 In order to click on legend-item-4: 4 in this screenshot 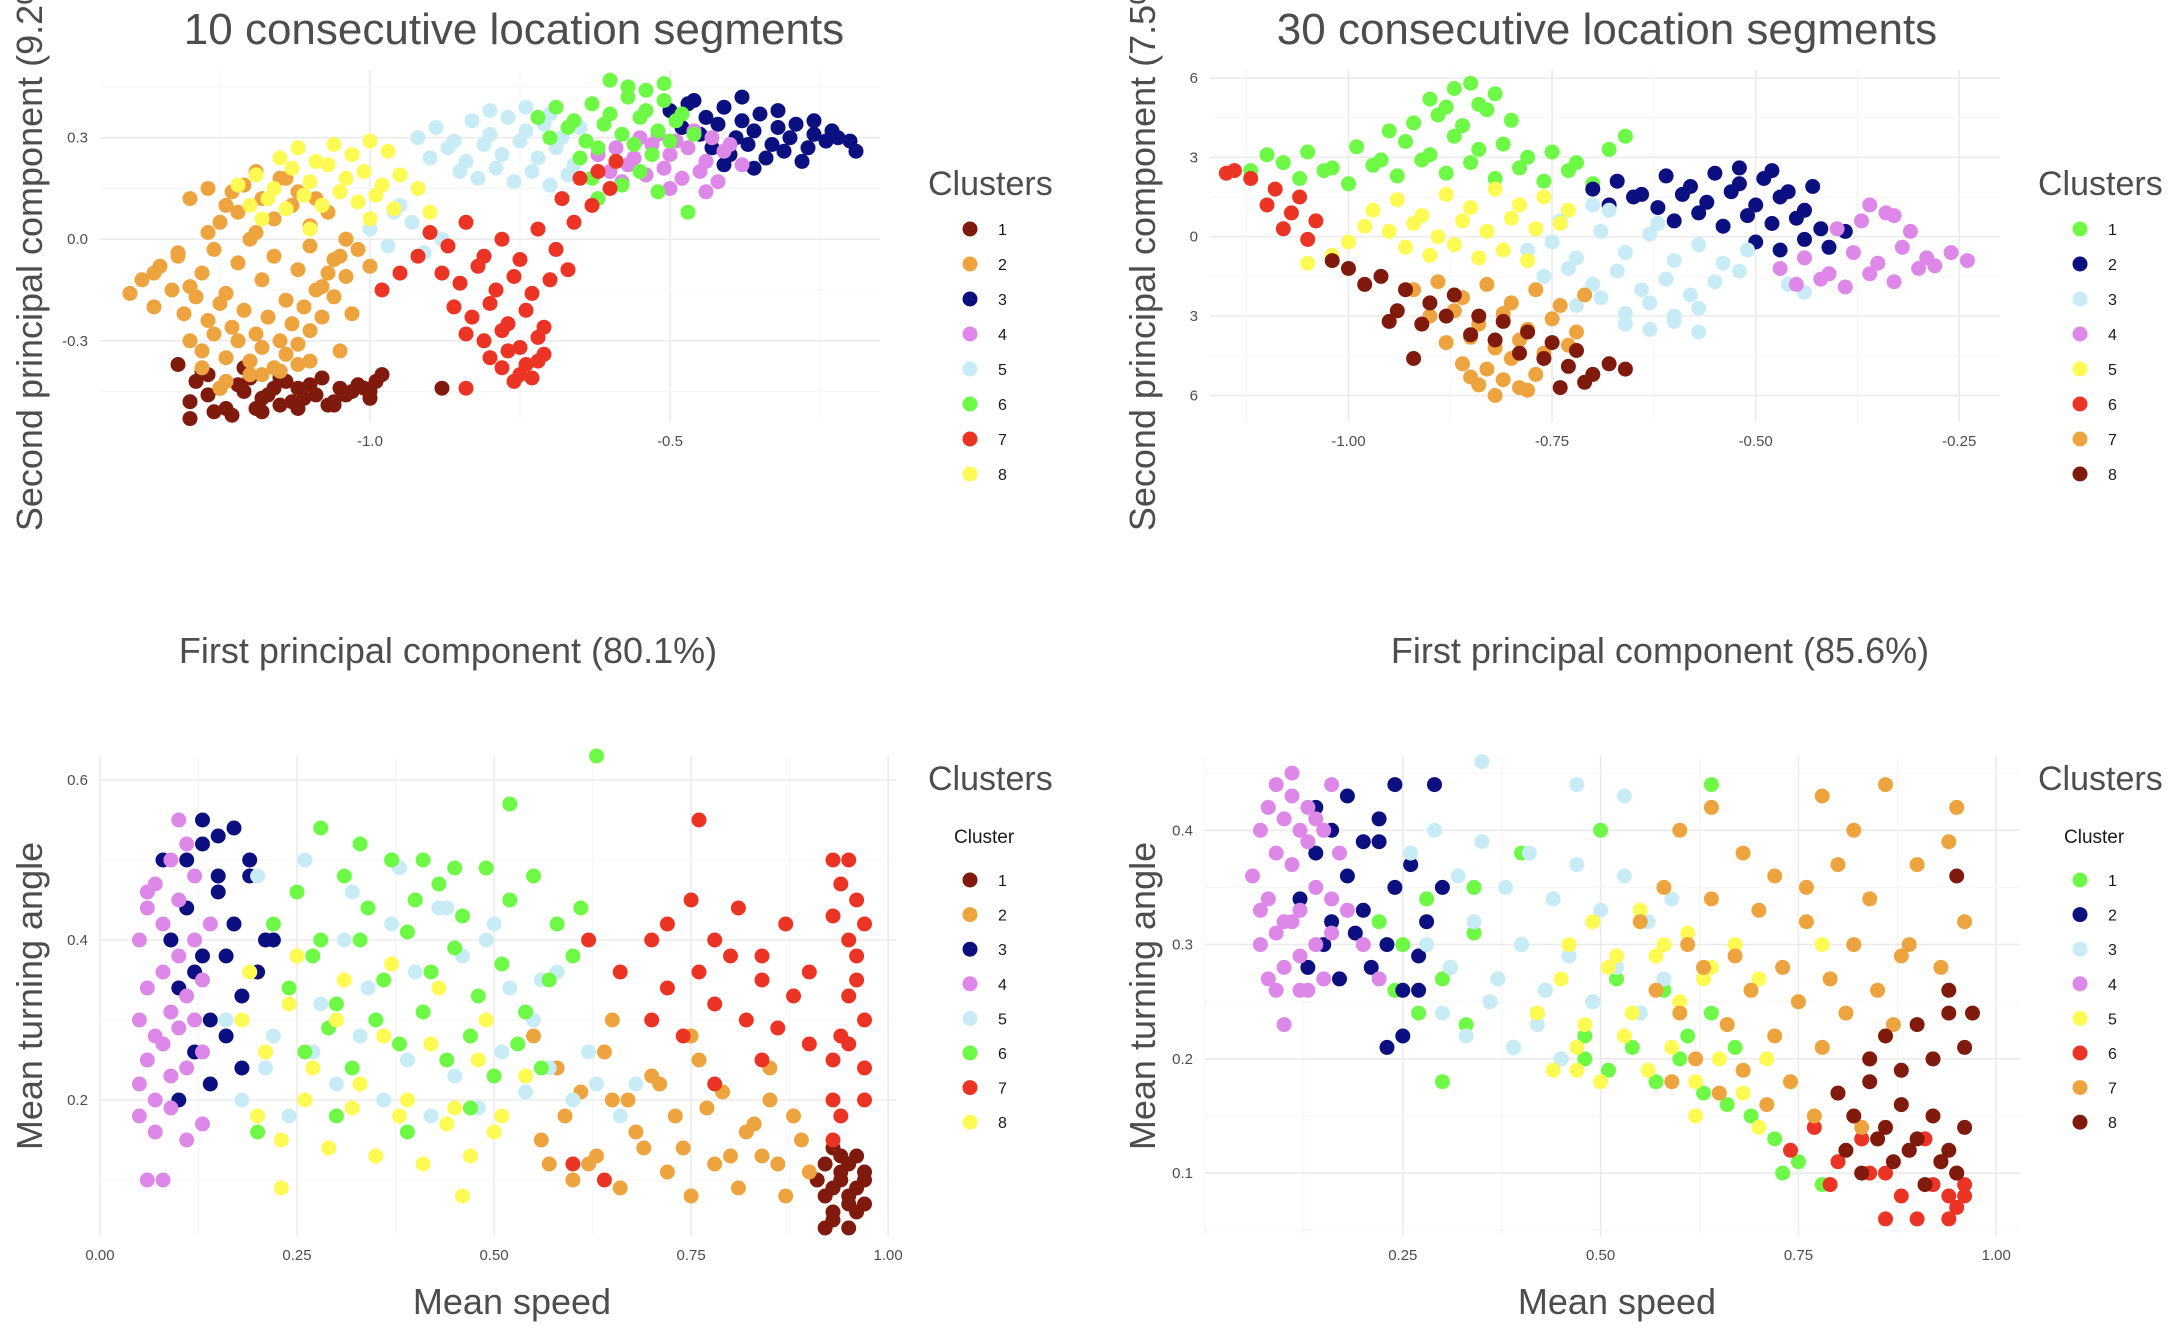, I will do `click(984, 335)`.